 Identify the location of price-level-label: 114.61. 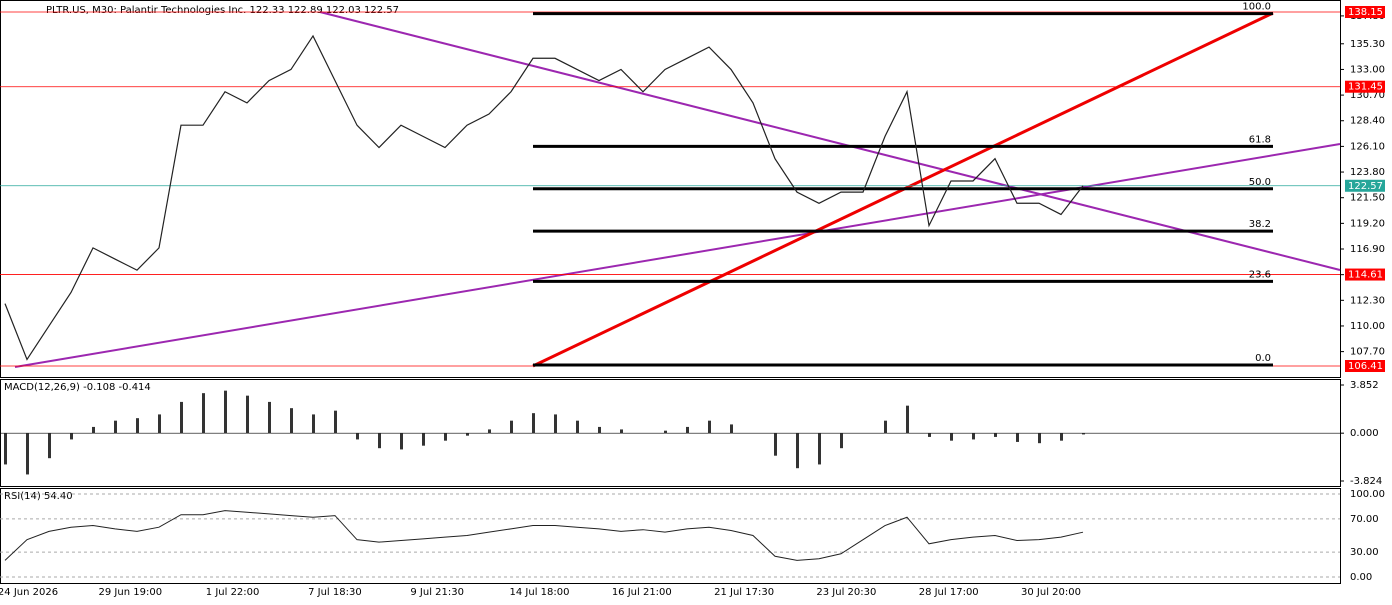
(1365, 275).